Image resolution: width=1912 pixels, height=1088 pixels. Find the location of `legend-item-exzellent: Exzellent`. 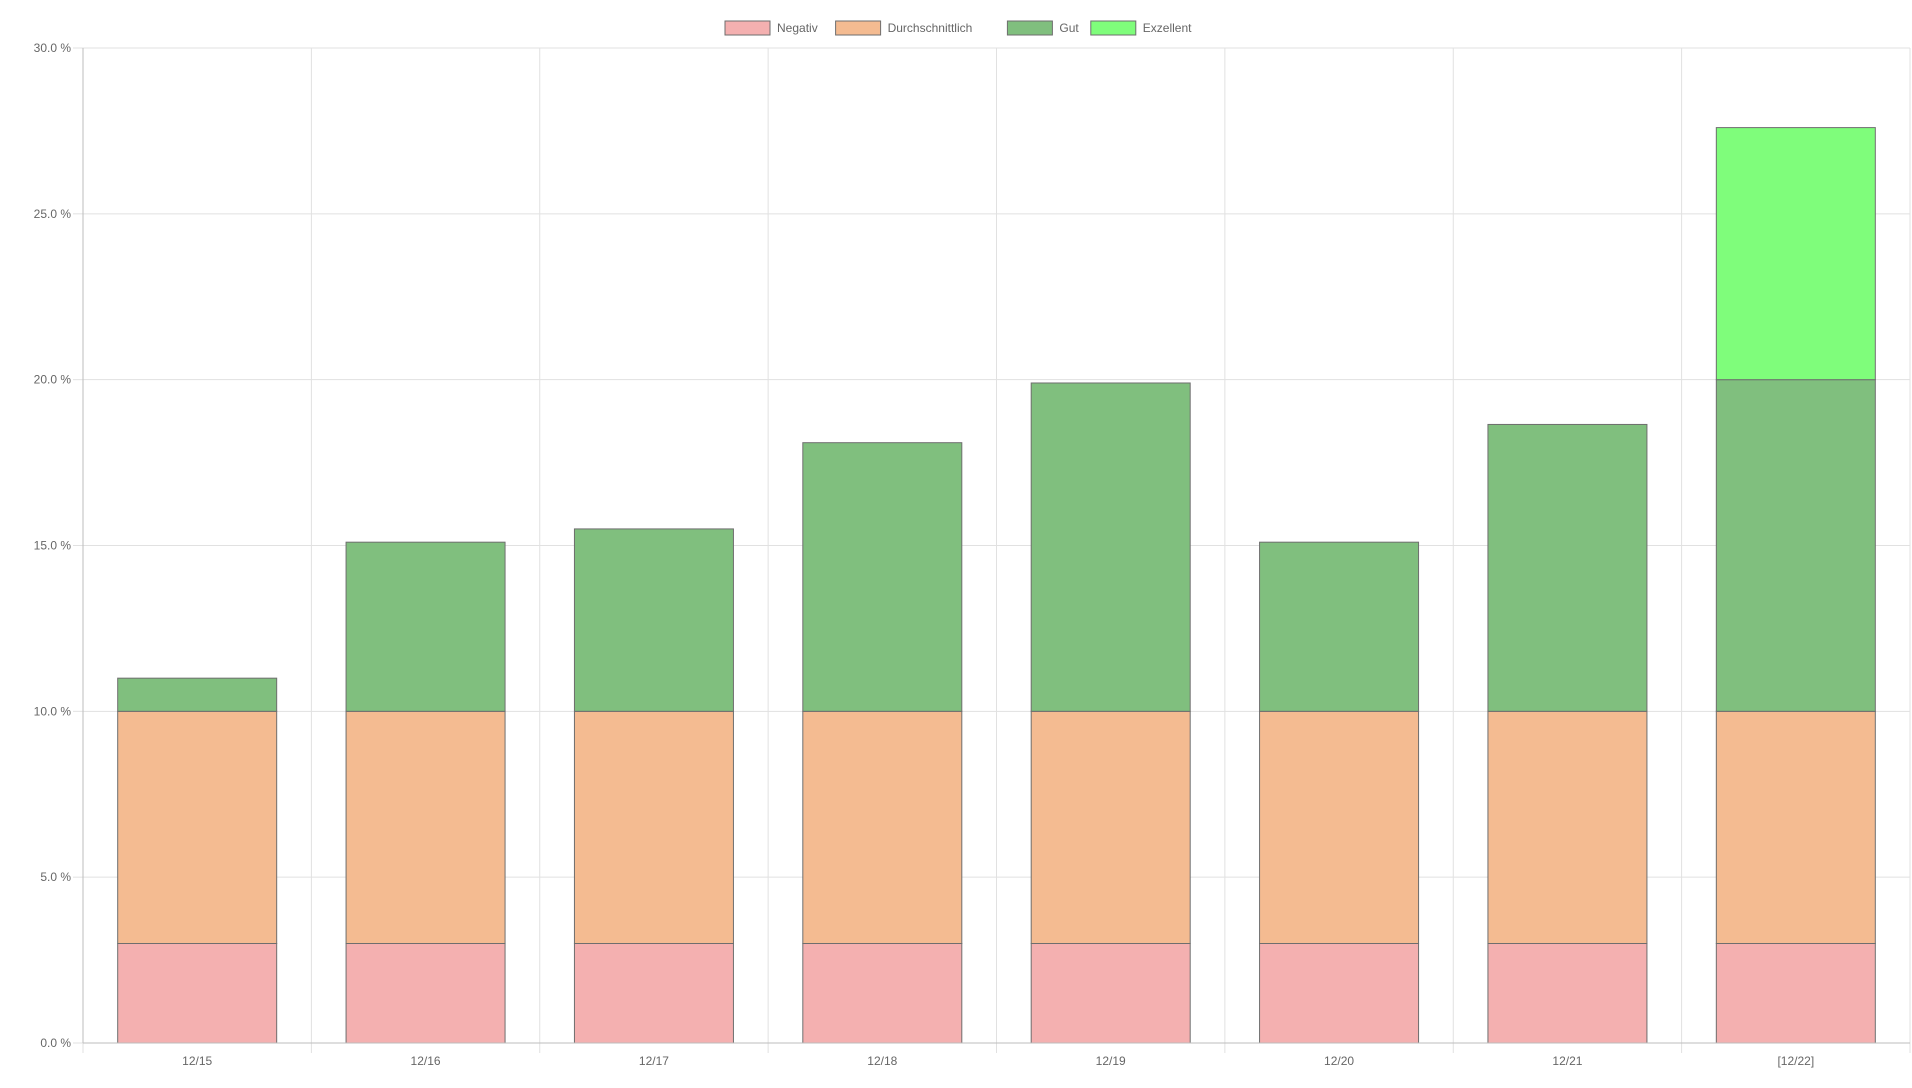

legend-item-exzellent: Exzellent is located at coordinates (1141, 28).